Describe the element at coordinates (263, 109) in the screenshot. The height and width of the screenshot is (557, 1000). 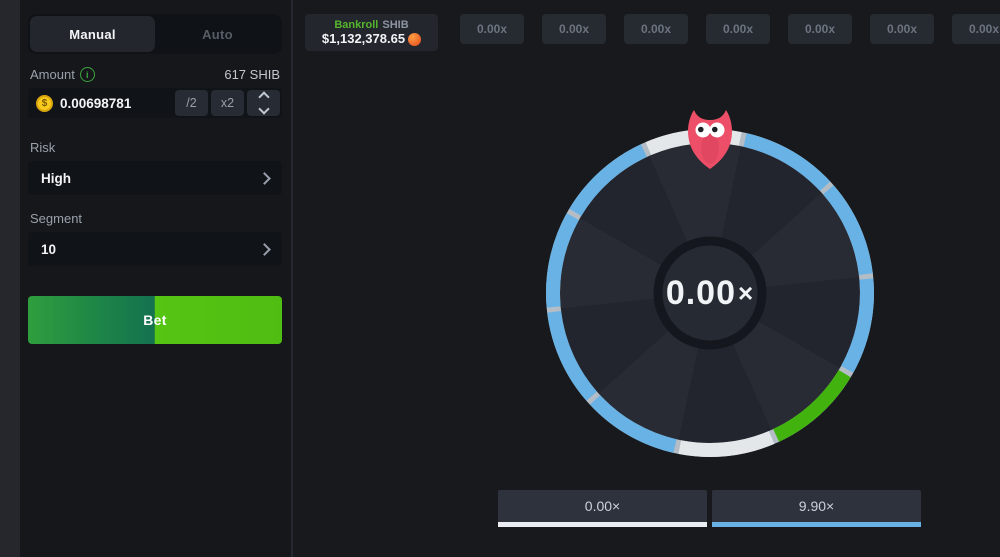
I see `chevron-down-icon` at that location.